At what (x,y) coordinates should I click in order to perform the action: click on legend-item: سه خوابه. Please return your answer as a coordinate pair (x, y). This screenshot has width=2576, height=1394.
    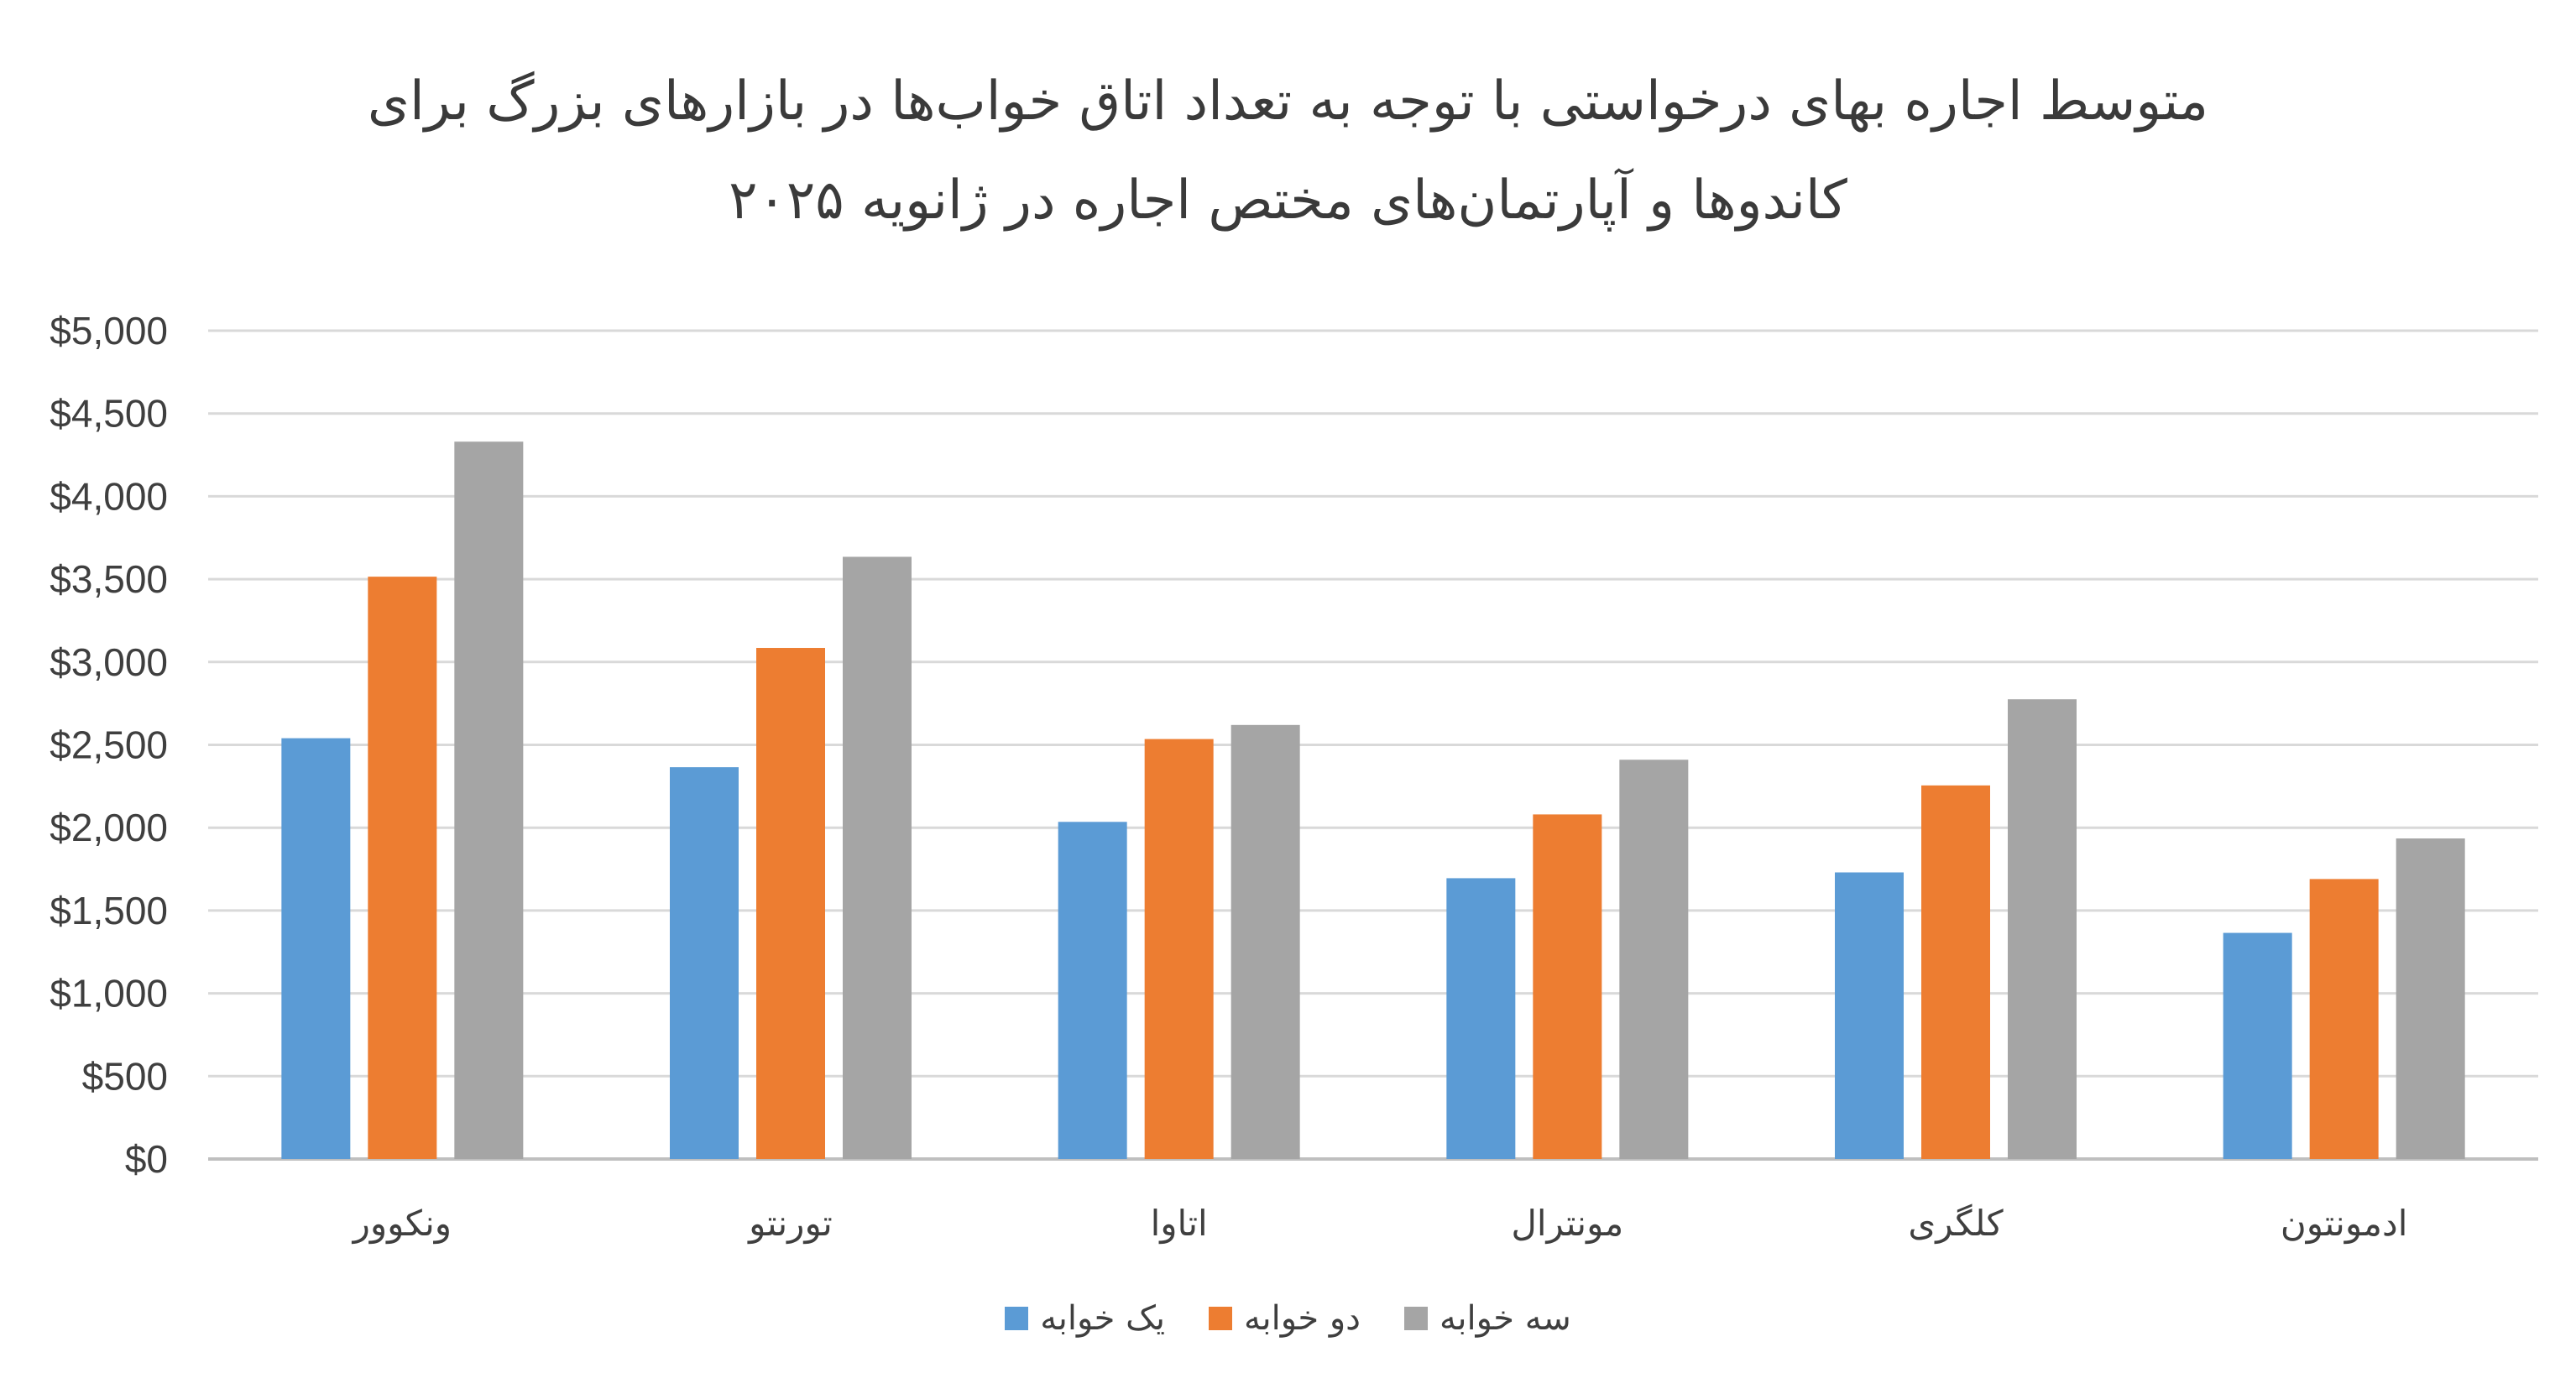
    Looking at the image, I should click on (1487, 1318).